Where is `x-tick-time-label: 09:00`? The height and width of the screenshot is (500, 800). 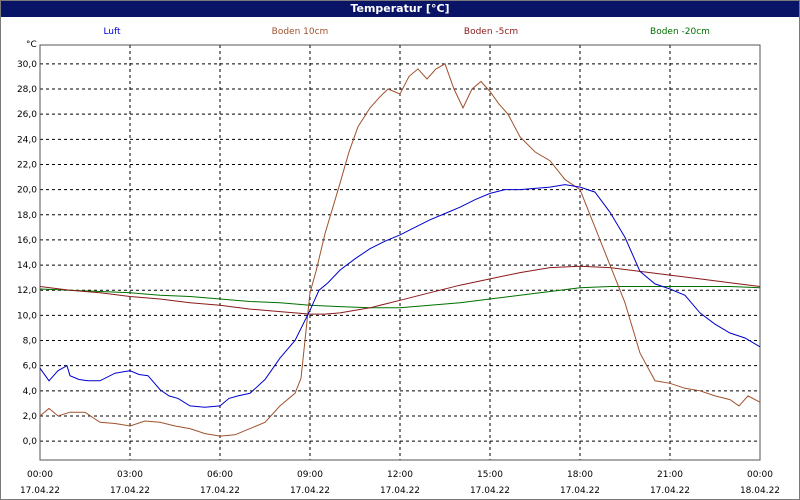
x-tick-time-label: 09:00 is located at coordinates (310, 475).